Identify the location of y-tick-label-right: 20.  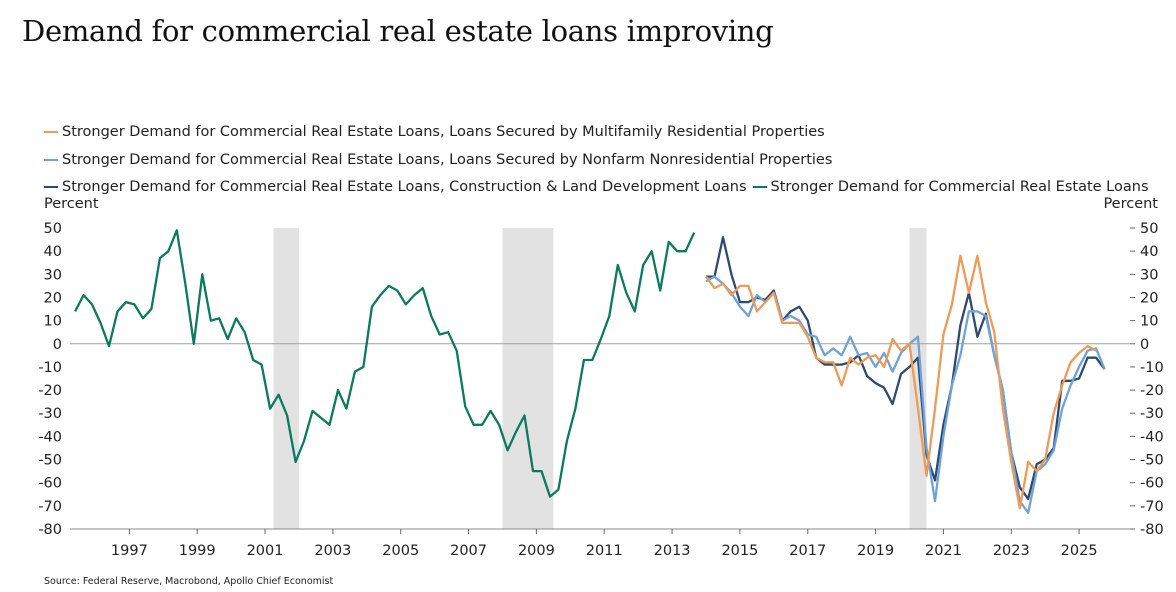
(1149, 298).